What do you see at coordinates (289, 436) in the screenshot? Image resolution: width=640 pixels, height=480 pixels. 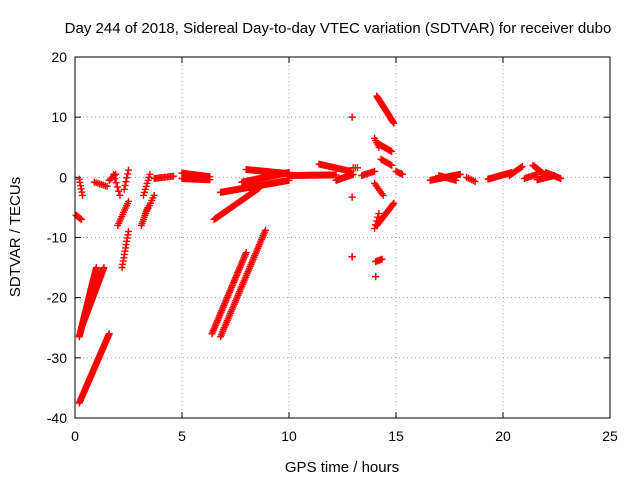 I see `x-tick-label: 10` at bounding box center [289, 436].